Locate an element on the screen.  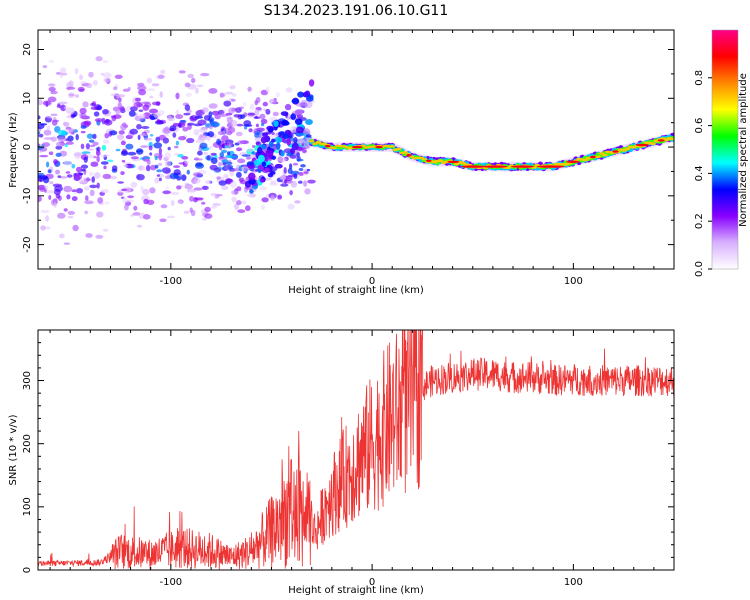
colorbar-tick-label: 0.6 is located at coordinates (699, 126).